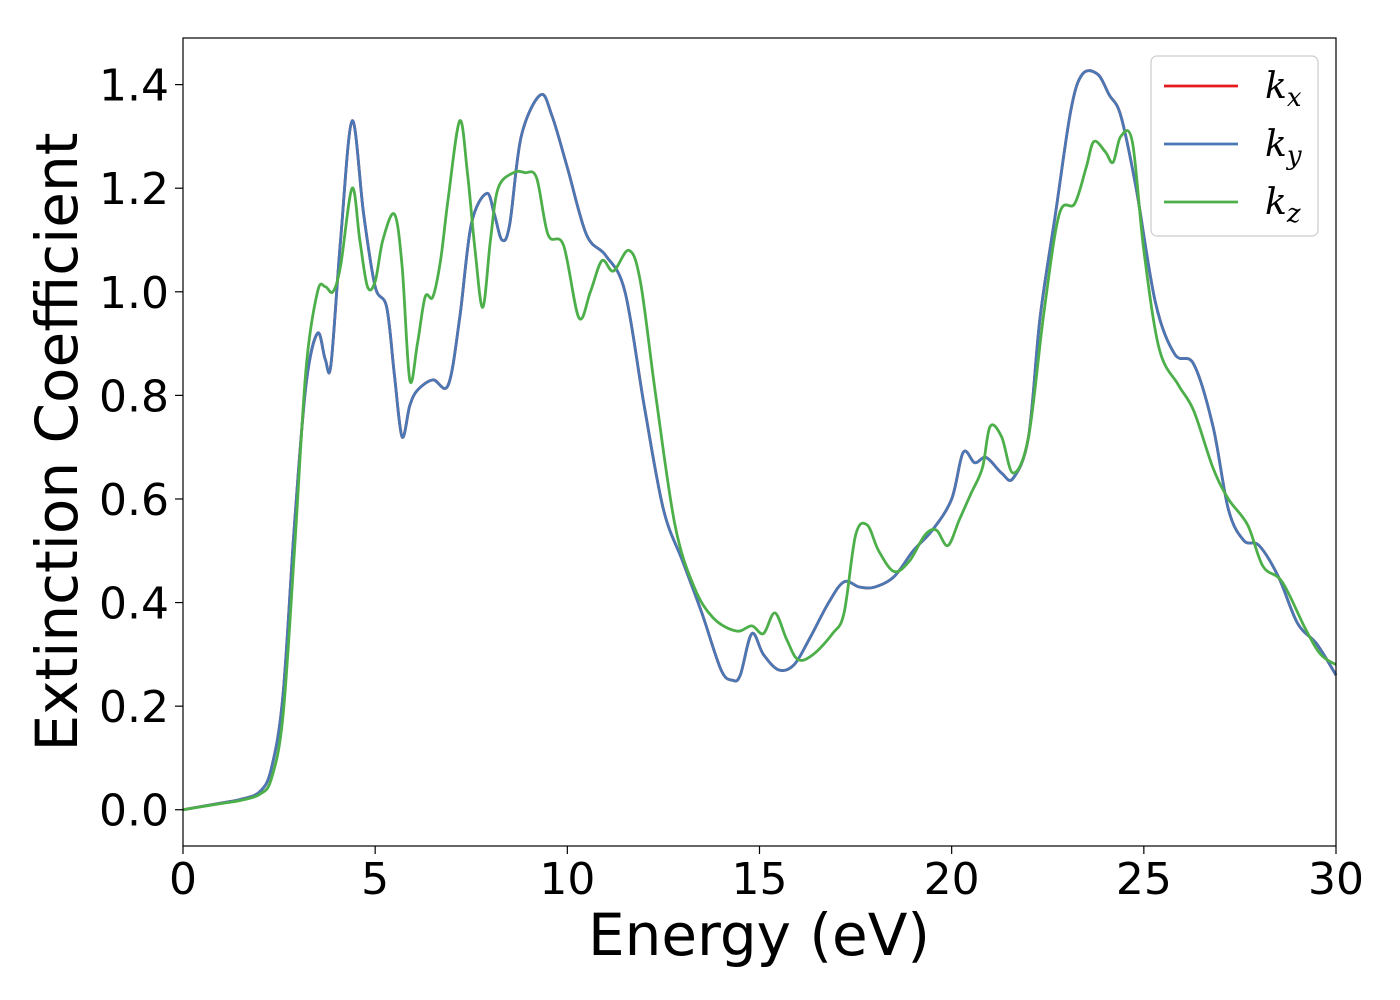 This screenshot has height=1000, width=1400. What do you see at coordinates (134, 811) in the screenshot?
I see `y-tick-label: 0.0` at bounding box center [134, 811].